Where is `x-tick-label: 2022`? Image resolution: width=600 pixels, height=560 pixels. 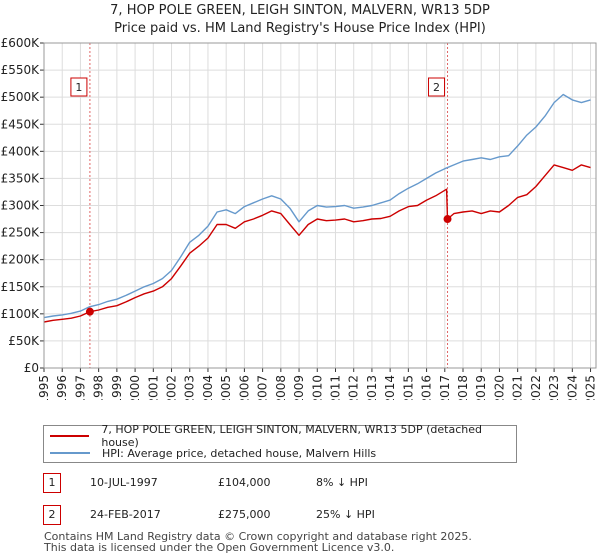
x-tick-label: 2022 is located at coordinates (536, 387).